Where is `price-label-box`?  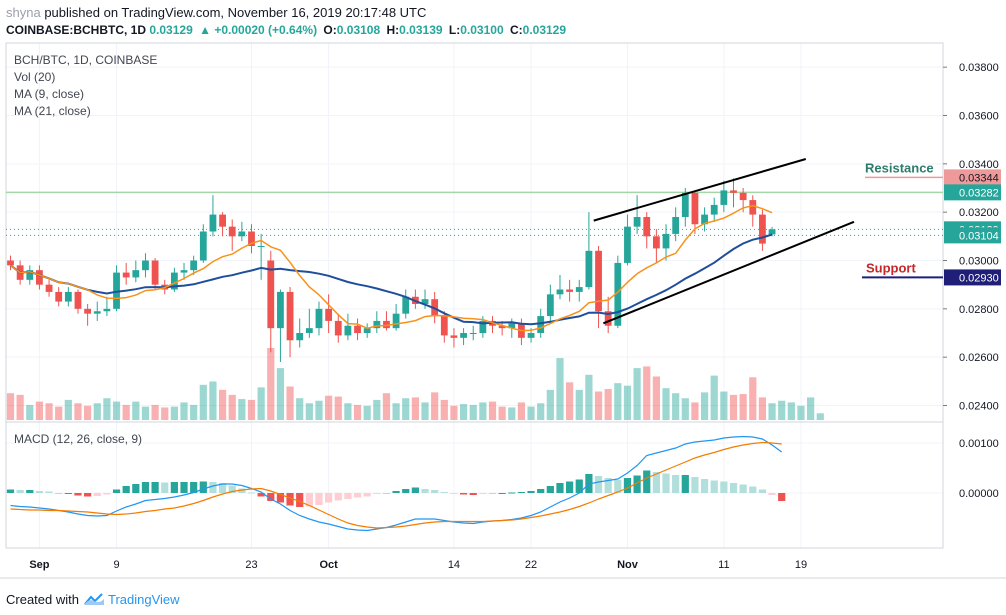 price-label-box is located at coordinates (972, 192).